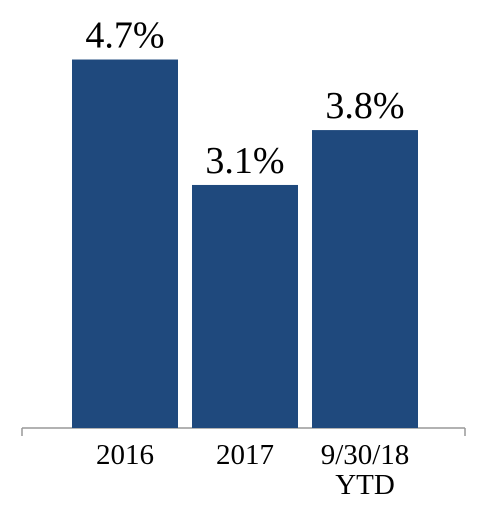 This screenshot has height=513, width=487. I want to click on x-tick-label: 2017, so click(245, 455).